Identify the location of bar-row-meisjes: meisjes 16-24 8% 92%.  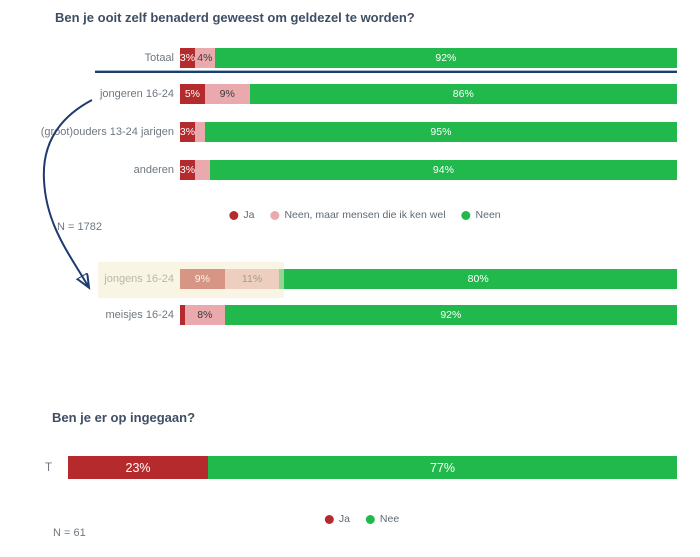
(358, 315).